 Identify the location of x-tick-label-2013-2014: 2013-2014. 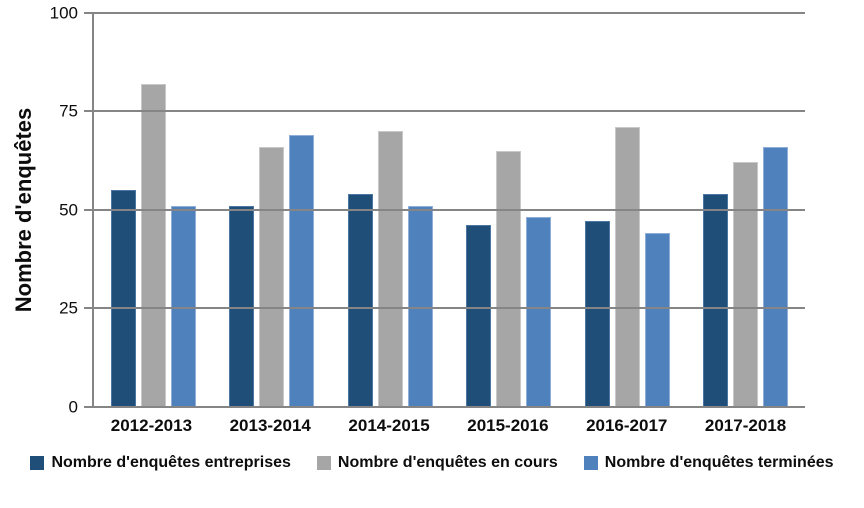
(270, 425).